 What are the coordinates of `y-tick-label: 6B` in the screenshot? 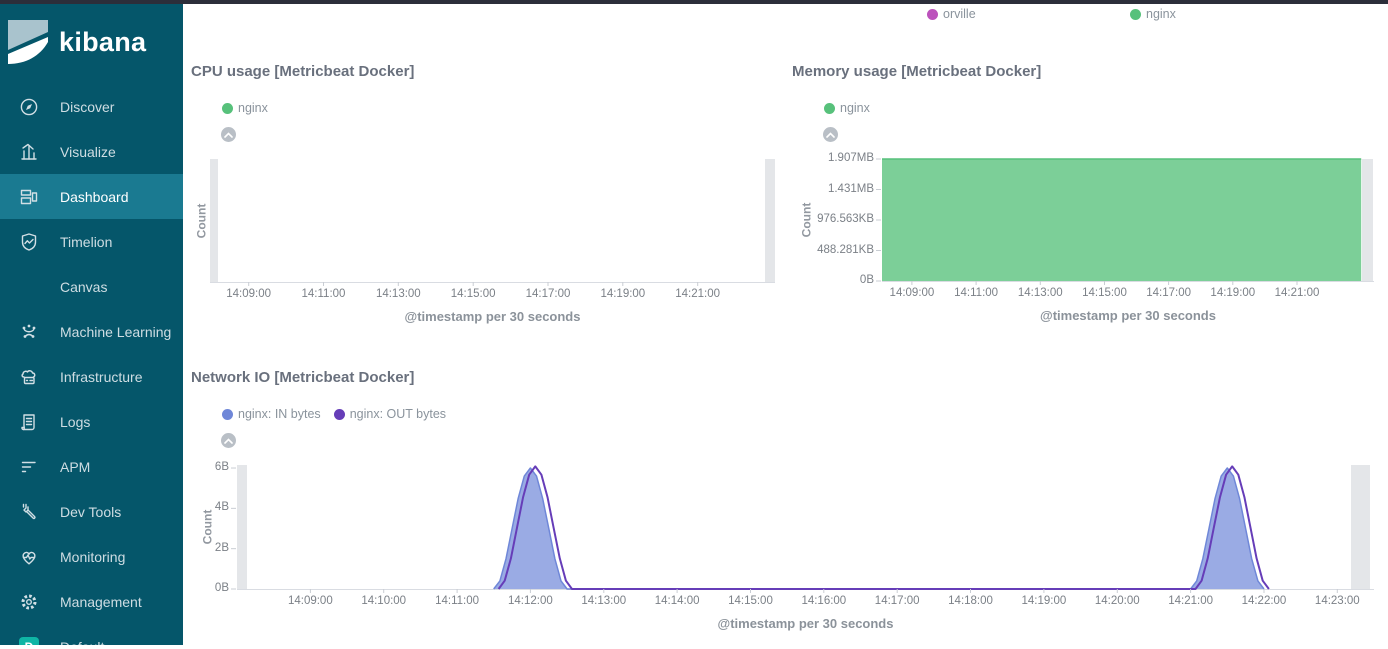 It's located at (221, 467).